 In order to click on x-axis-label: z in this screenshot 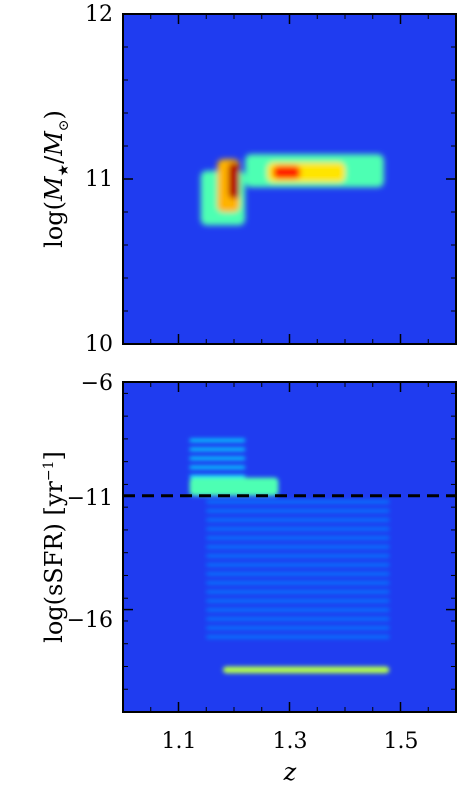, I will do `click(290, 772)`.